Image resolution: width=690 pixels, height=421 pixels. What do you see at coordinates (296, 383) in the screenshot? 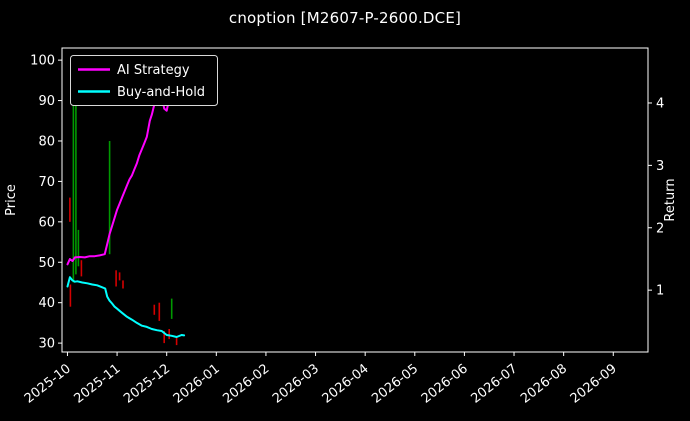
I see `x-tick-label: 2026-03` at bounding box center [296, 383].